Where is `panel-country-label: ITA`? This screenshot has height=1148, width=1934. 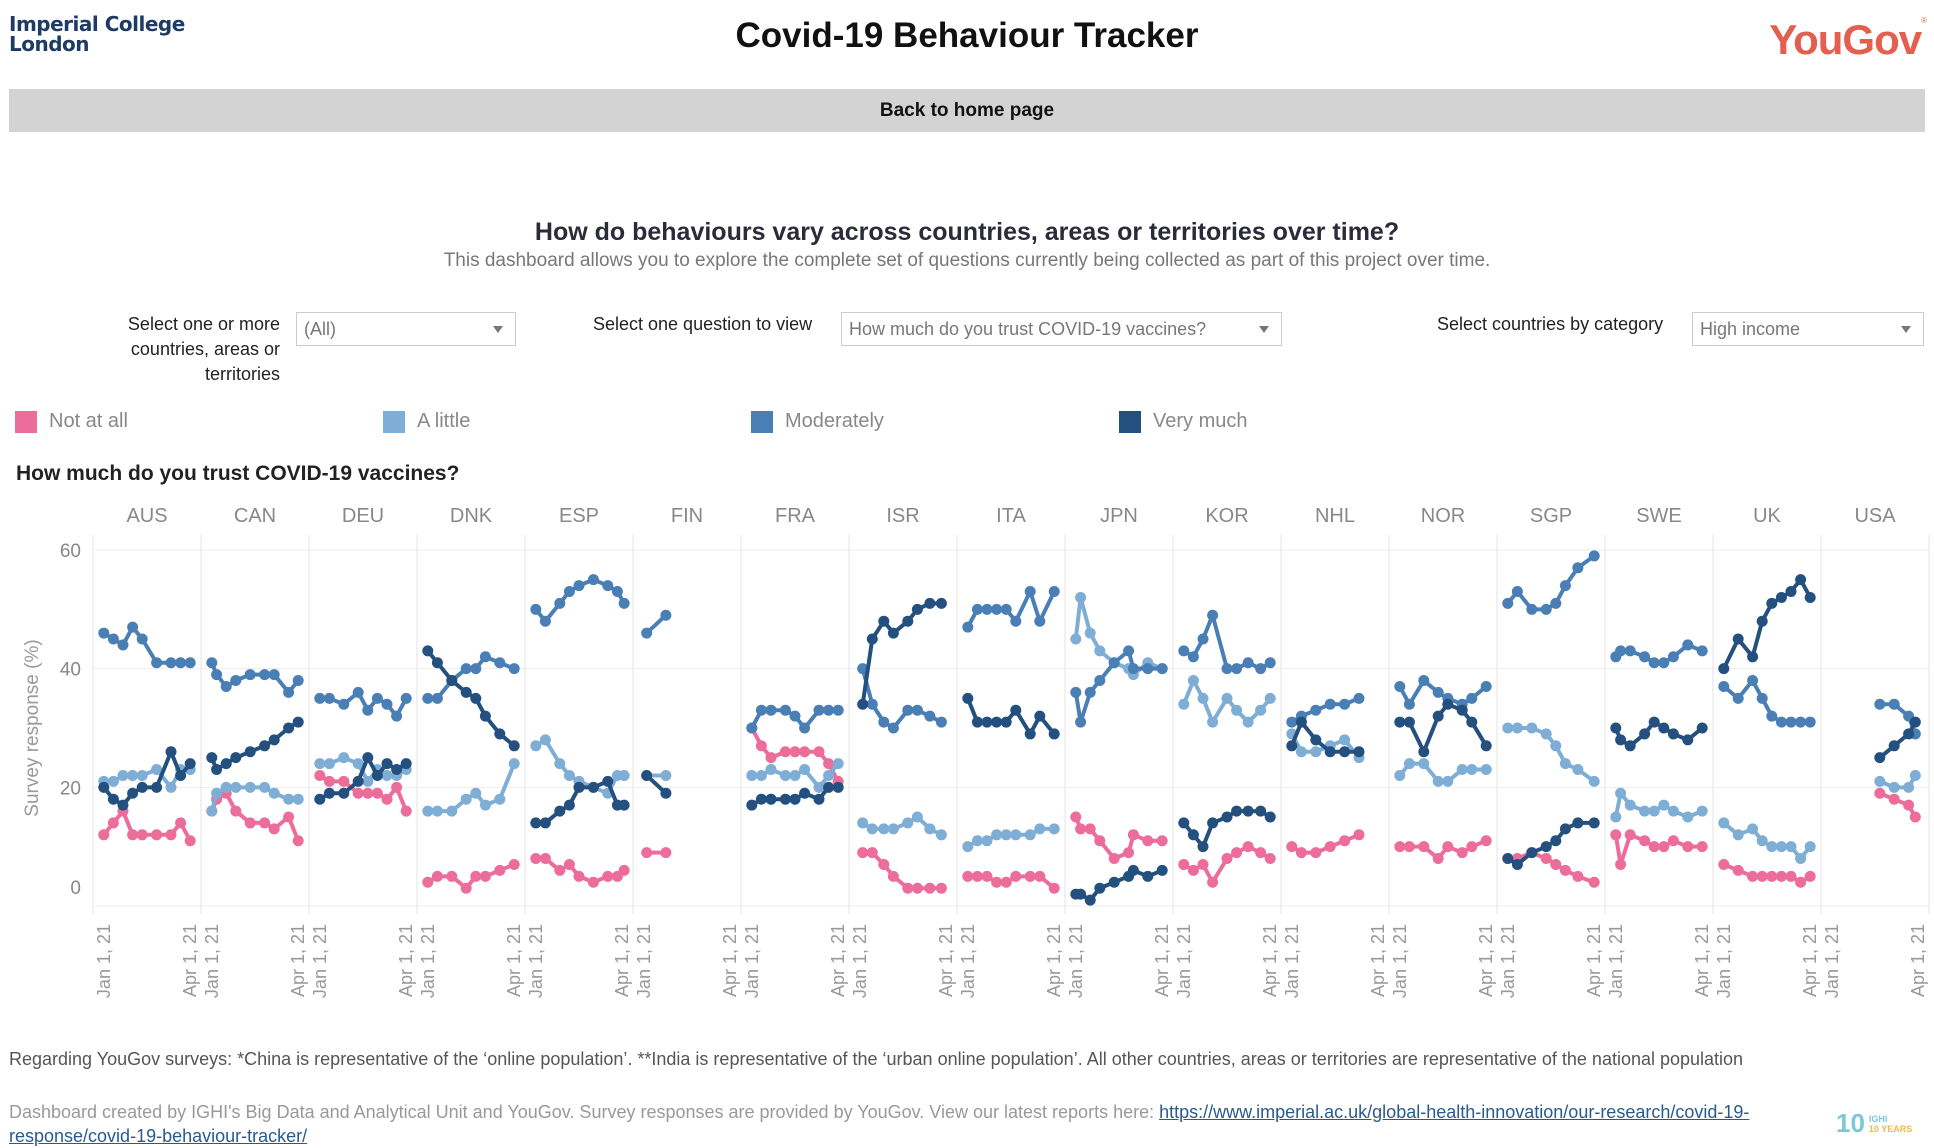
panel-country-label: ITA is located at coordinates (1011, 516).